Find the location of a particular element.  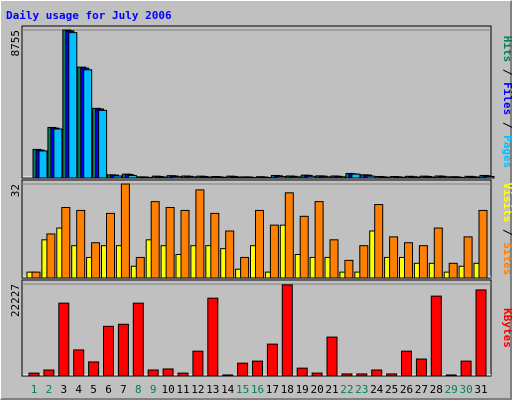

x-tick-label: 25 is located at coordinates (391, 389).